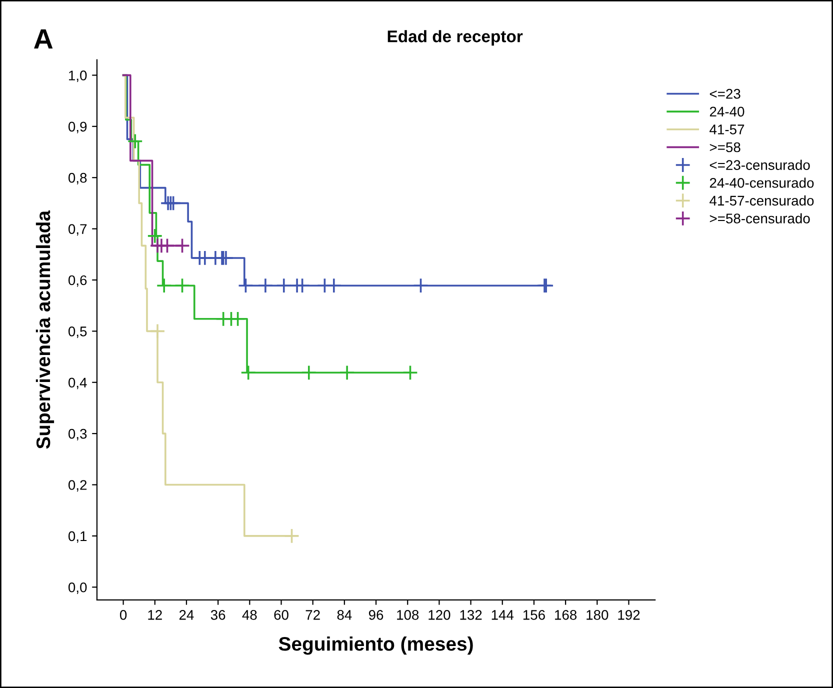  I want to click on y-tick-label: 0,1, so click(77, 537).